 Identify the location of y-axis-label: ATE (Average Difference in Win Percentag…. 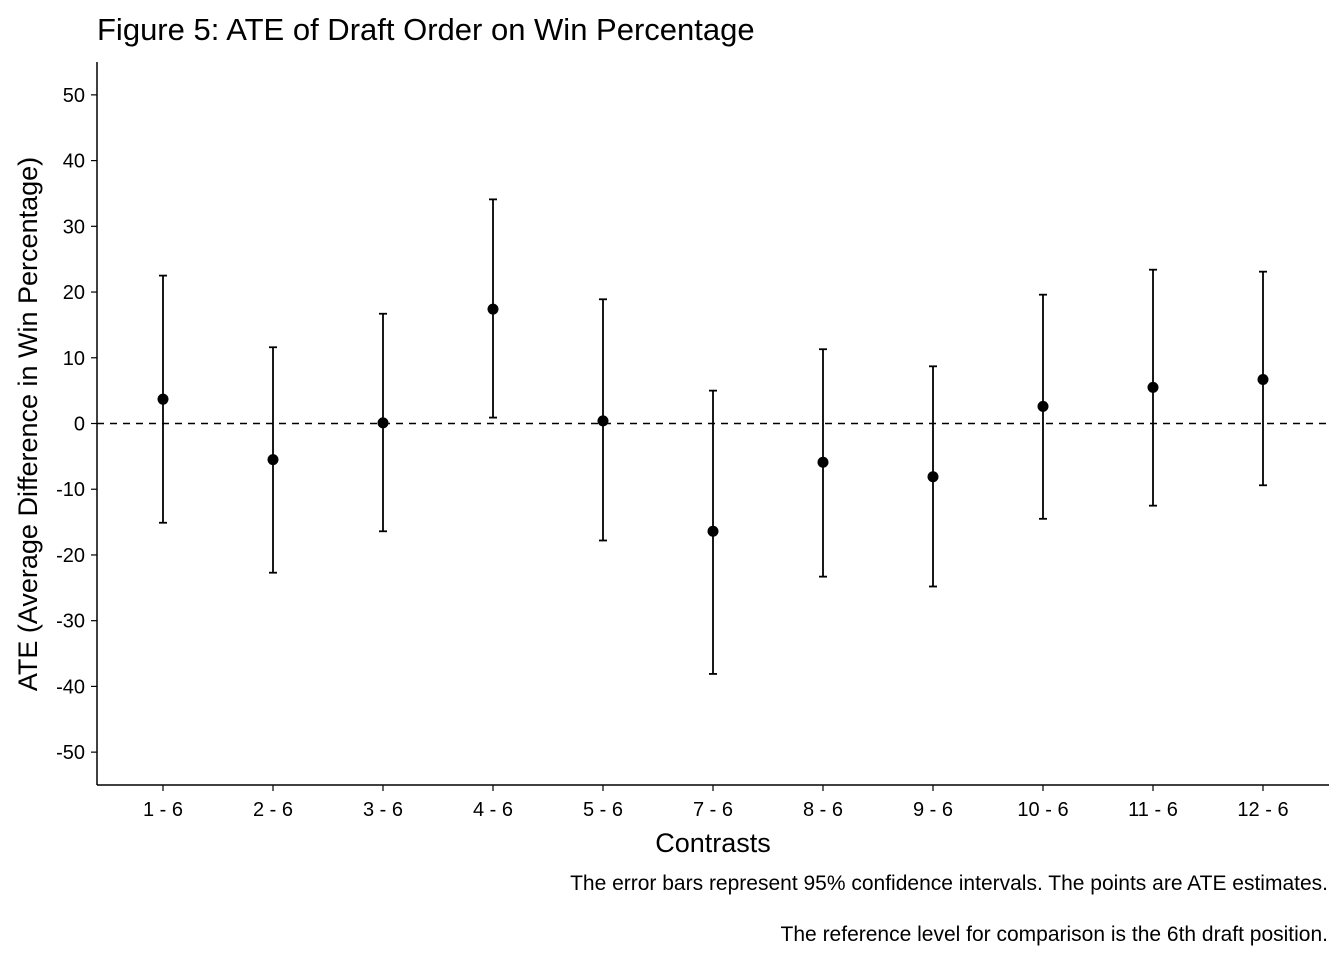
(28, 424).